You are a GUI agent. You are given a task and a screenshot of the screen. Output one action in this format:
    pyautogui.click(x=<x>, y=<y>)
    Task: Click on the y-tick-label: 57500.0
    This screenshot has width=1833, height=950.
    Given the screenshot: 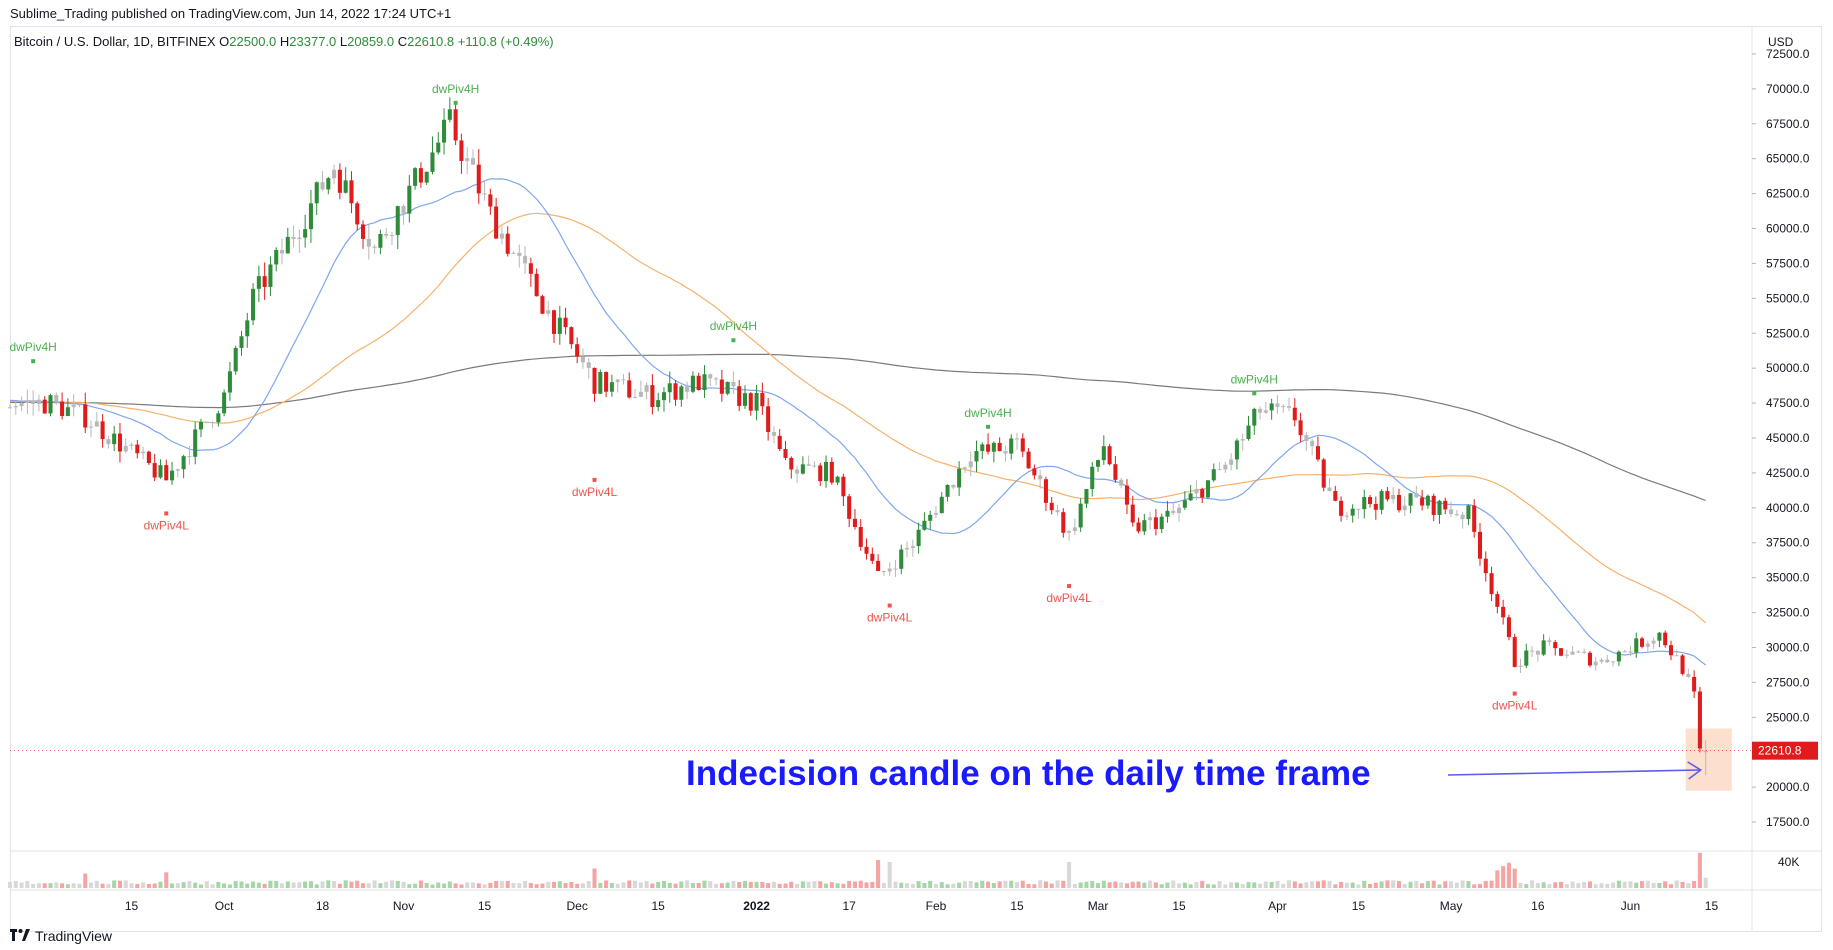 What is the action you would take?
    pyautogui.click(x=1788, y=263)
    